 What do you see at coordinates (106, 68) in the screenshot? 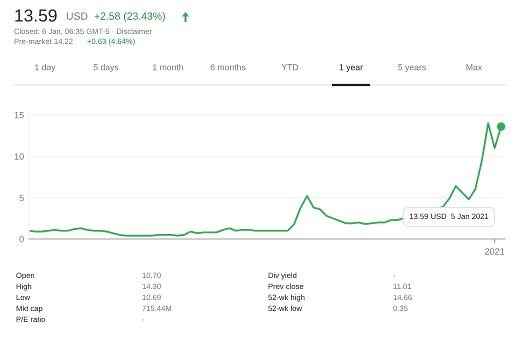
I see `text: 5 days` at bounding box center [106, 68].